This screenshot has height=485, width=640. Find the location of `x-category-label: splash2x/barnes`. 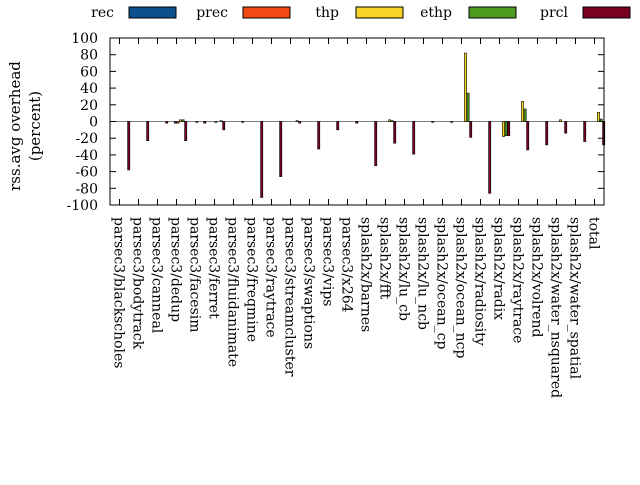

x-category-label: splash2x/barnes is located at coordinates (366, 274).